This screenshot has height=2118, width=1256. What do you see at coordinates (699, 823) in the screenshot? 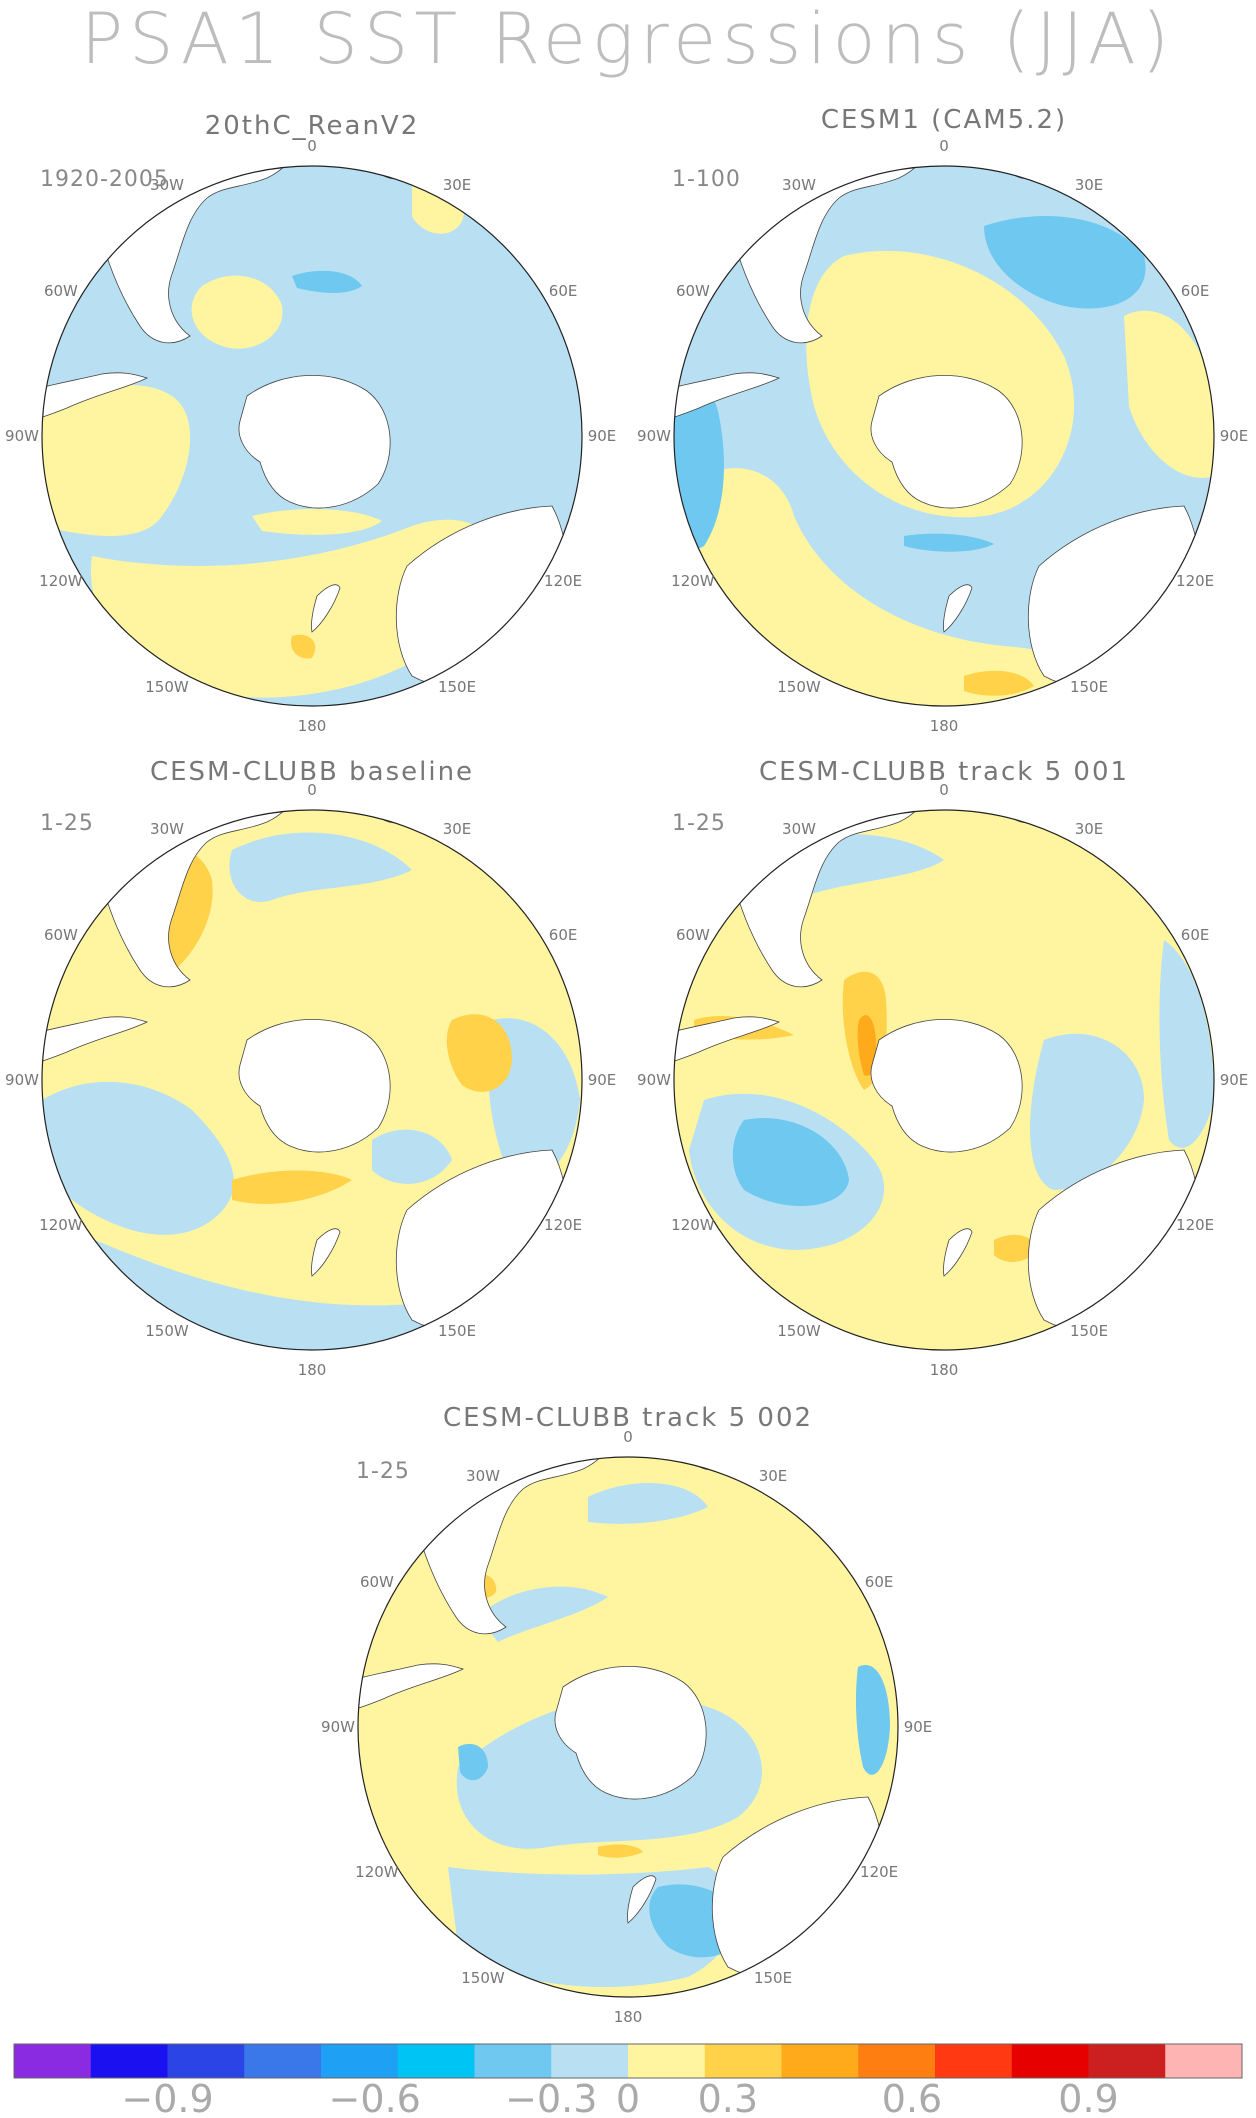
I see `panel-period-4: 1-25` at bounding box center [699, 823].